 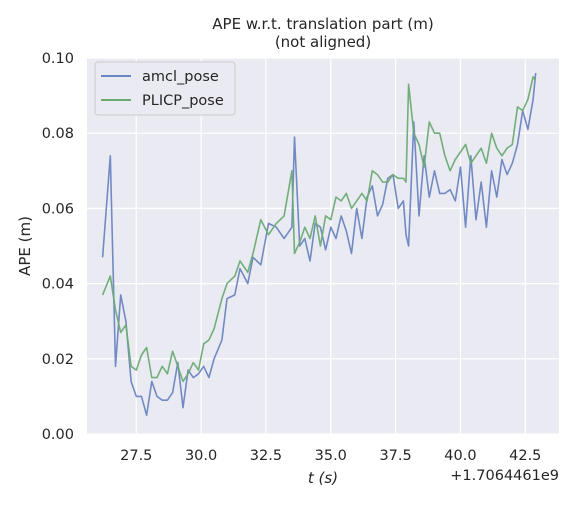 What do you see at coordinates (58, 435) in the screenshot?
I see `y-tick-label: 0.00` at bounding box center [58, 435].